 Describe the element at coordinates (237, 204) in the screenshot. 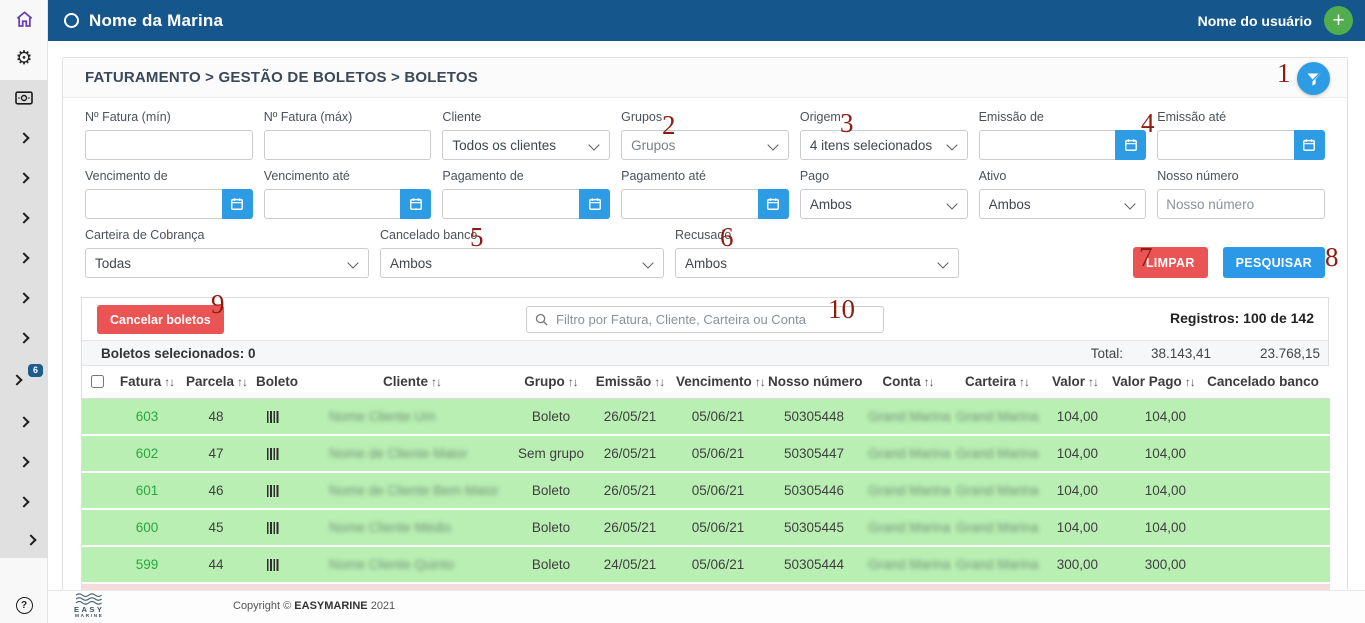

I see `vencimento-de-calendar-button` at that location.